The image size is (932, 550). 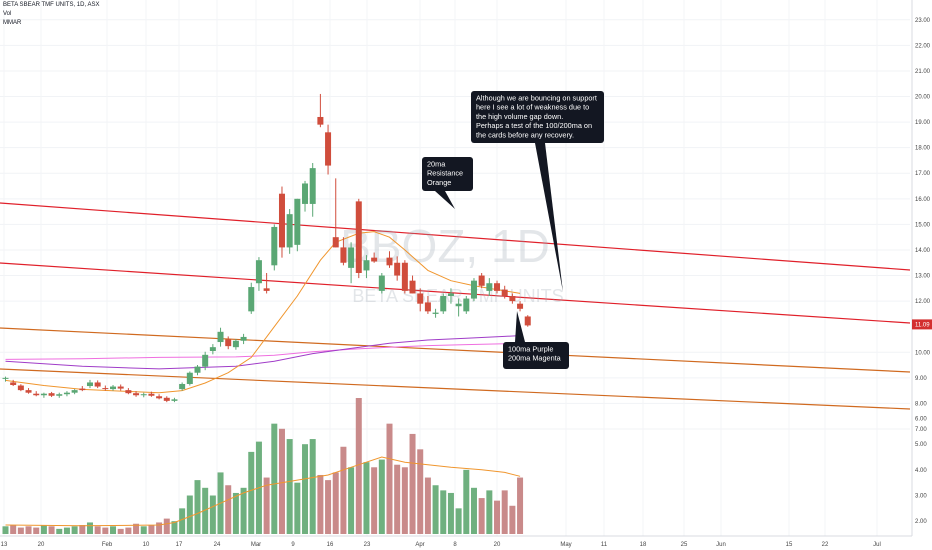 I want to click on time-tick-label: Mar, so click(x=256, y=545).